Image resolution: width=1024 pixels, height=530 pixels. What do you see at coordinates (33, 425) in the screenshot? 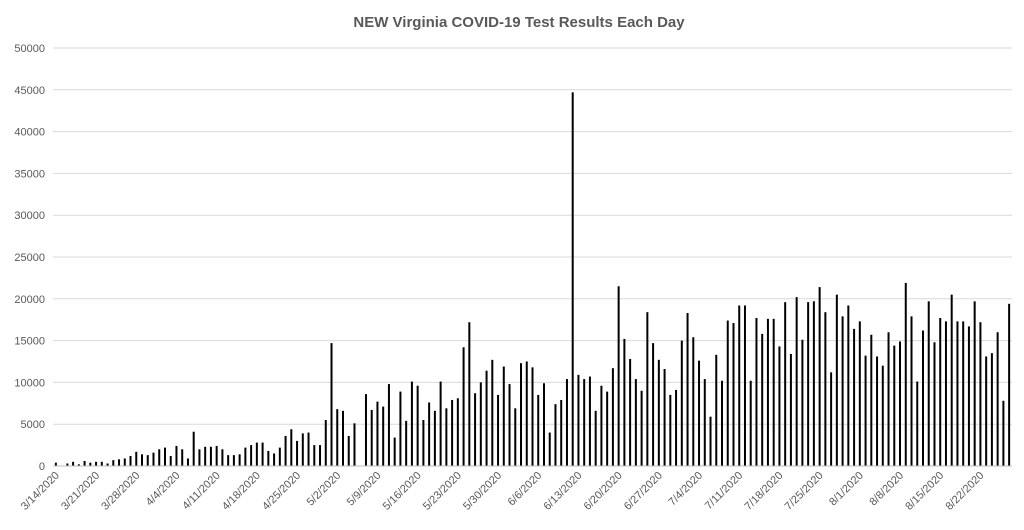
I see `y-tick-label: 5000` at bounding box center [33, 425].